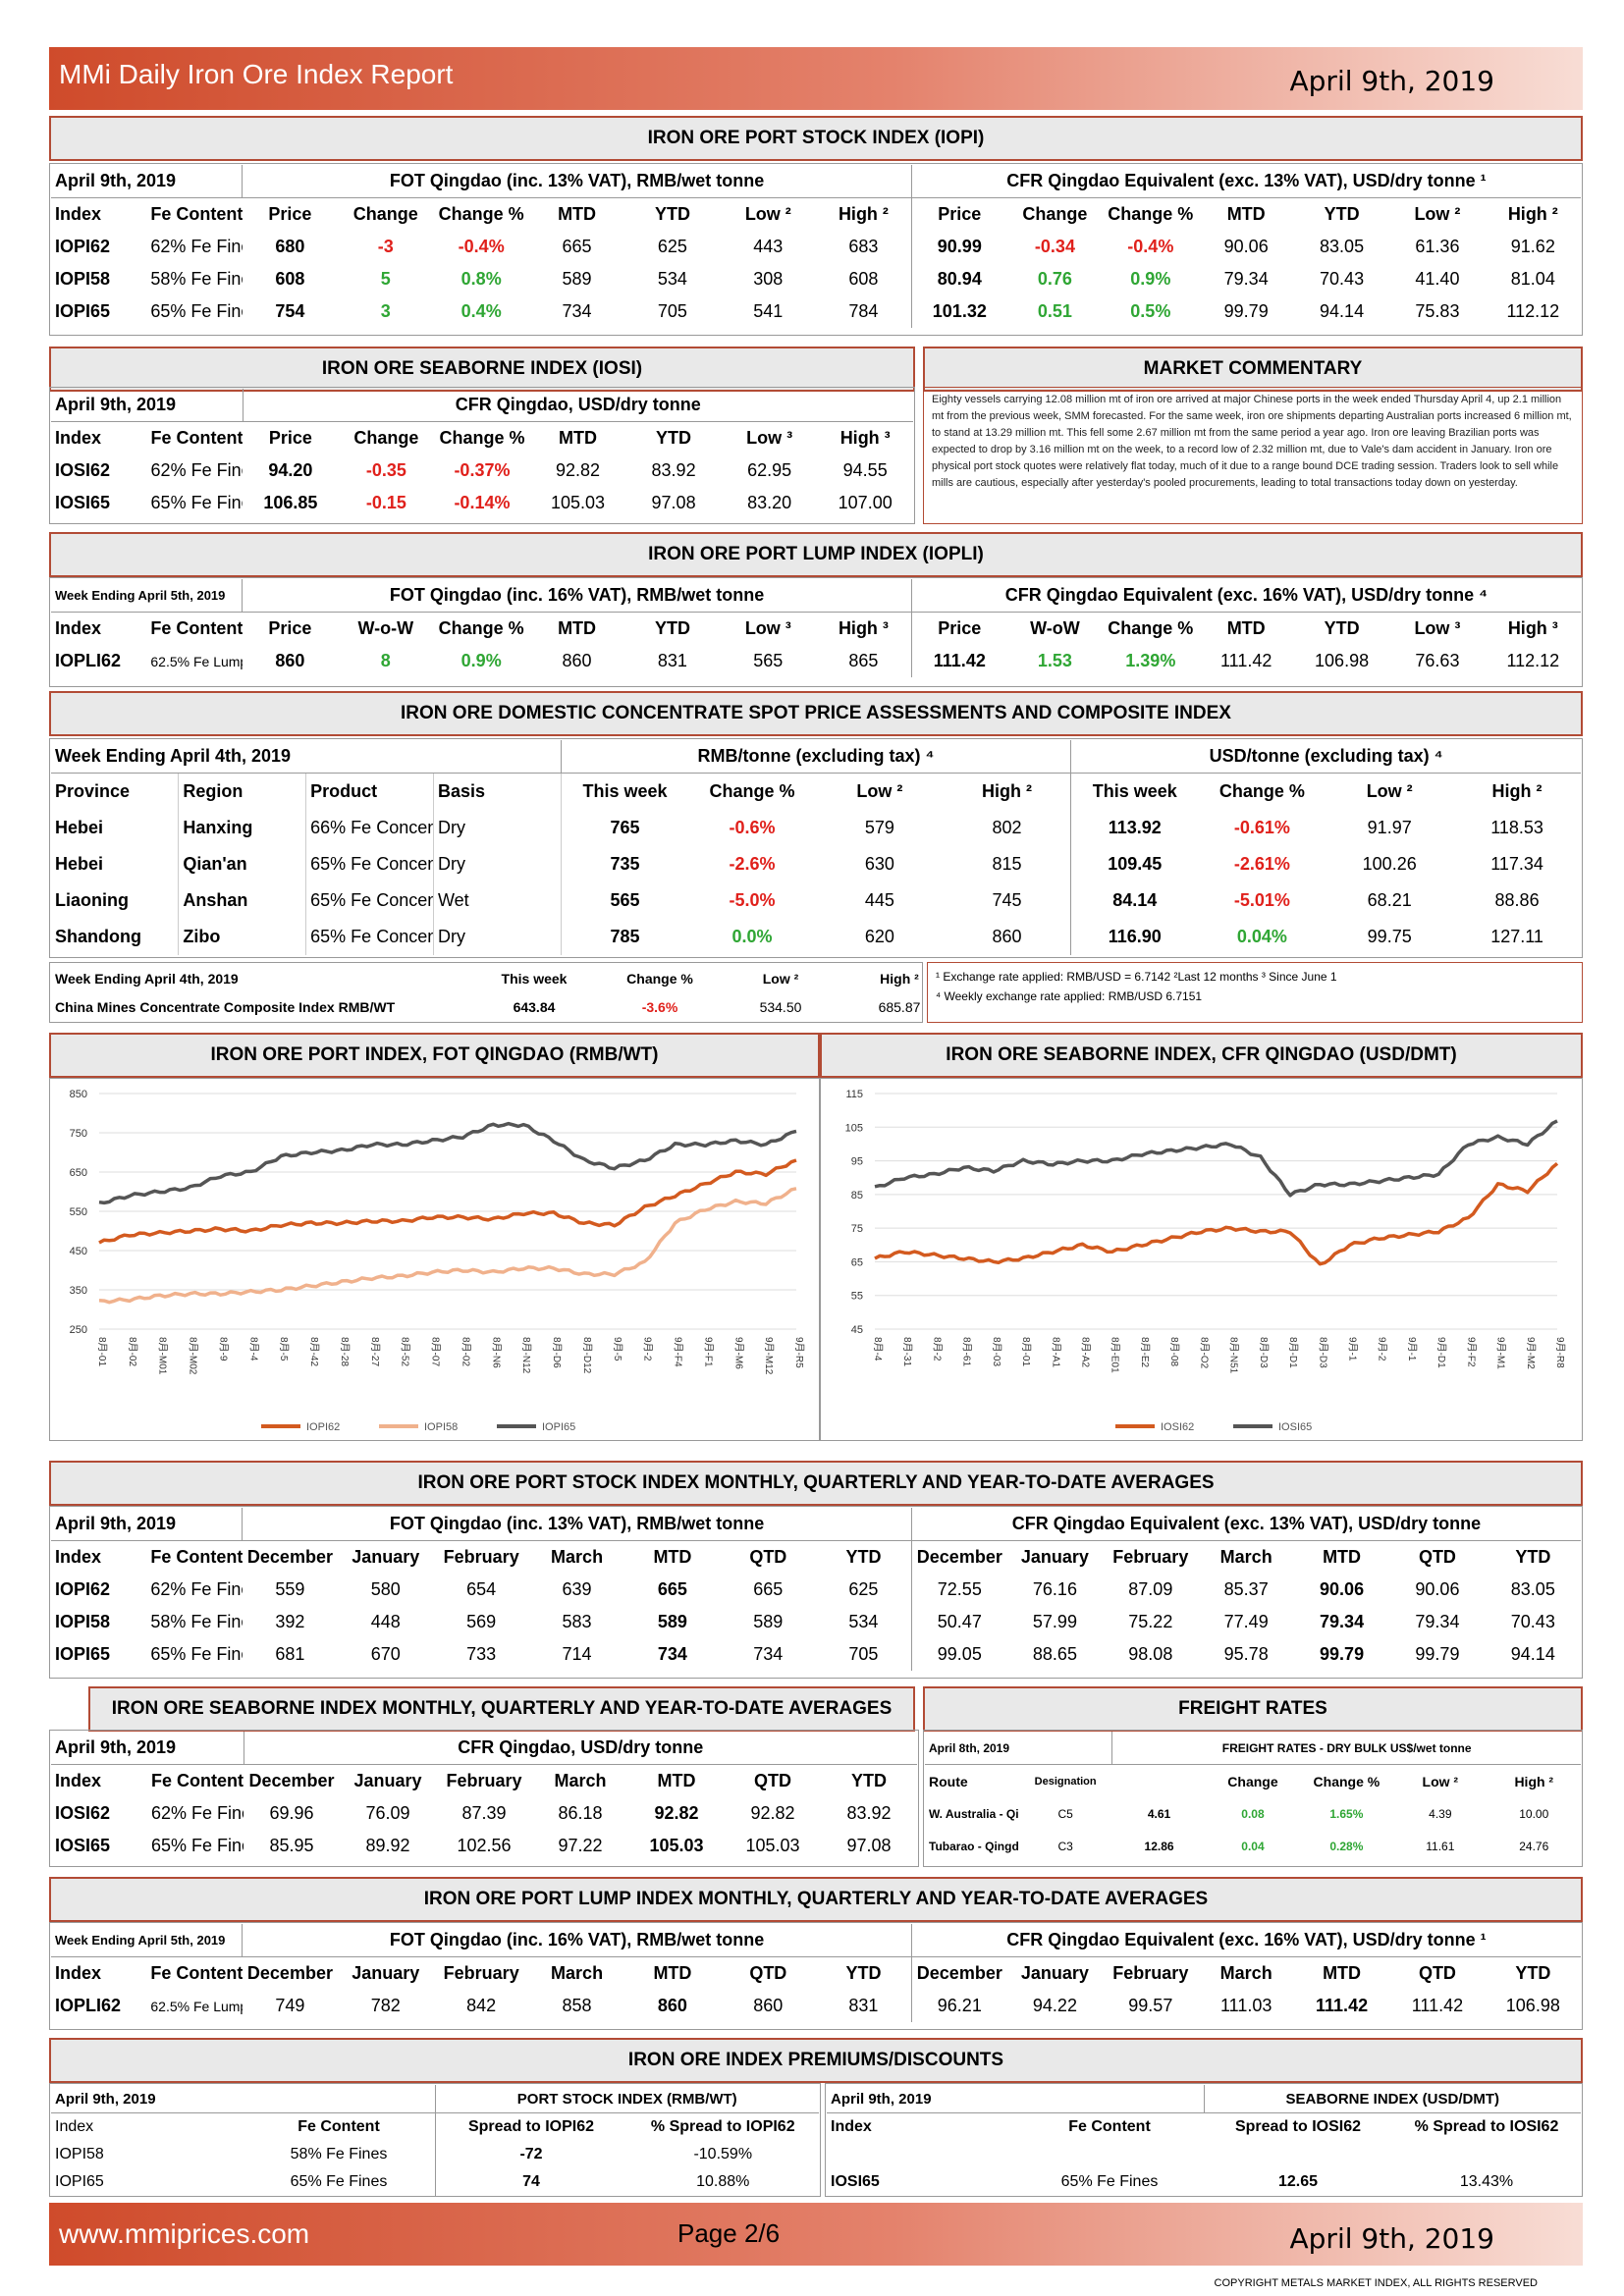  What do you see at coordinates (1516, 827) in the screenshot?
I see `table-cell: 118.53` at bounding box center [1516, 827].